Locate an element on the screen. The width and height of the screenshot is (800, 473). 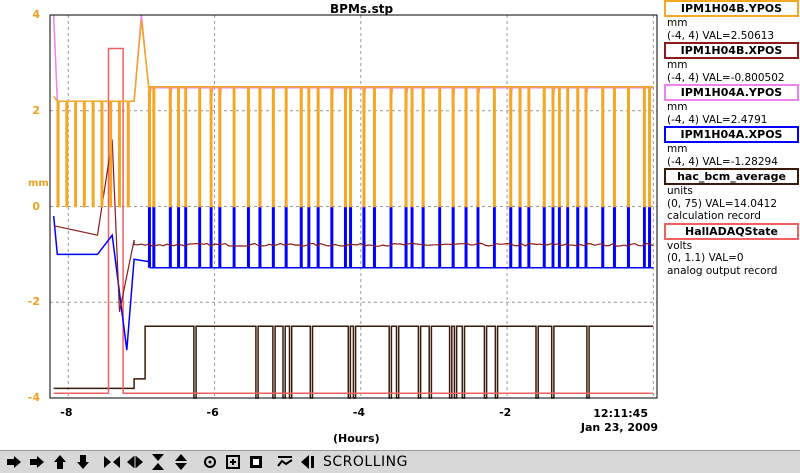
current-date-label: Jan 23, 2009 is located at coordinates (619, 427).